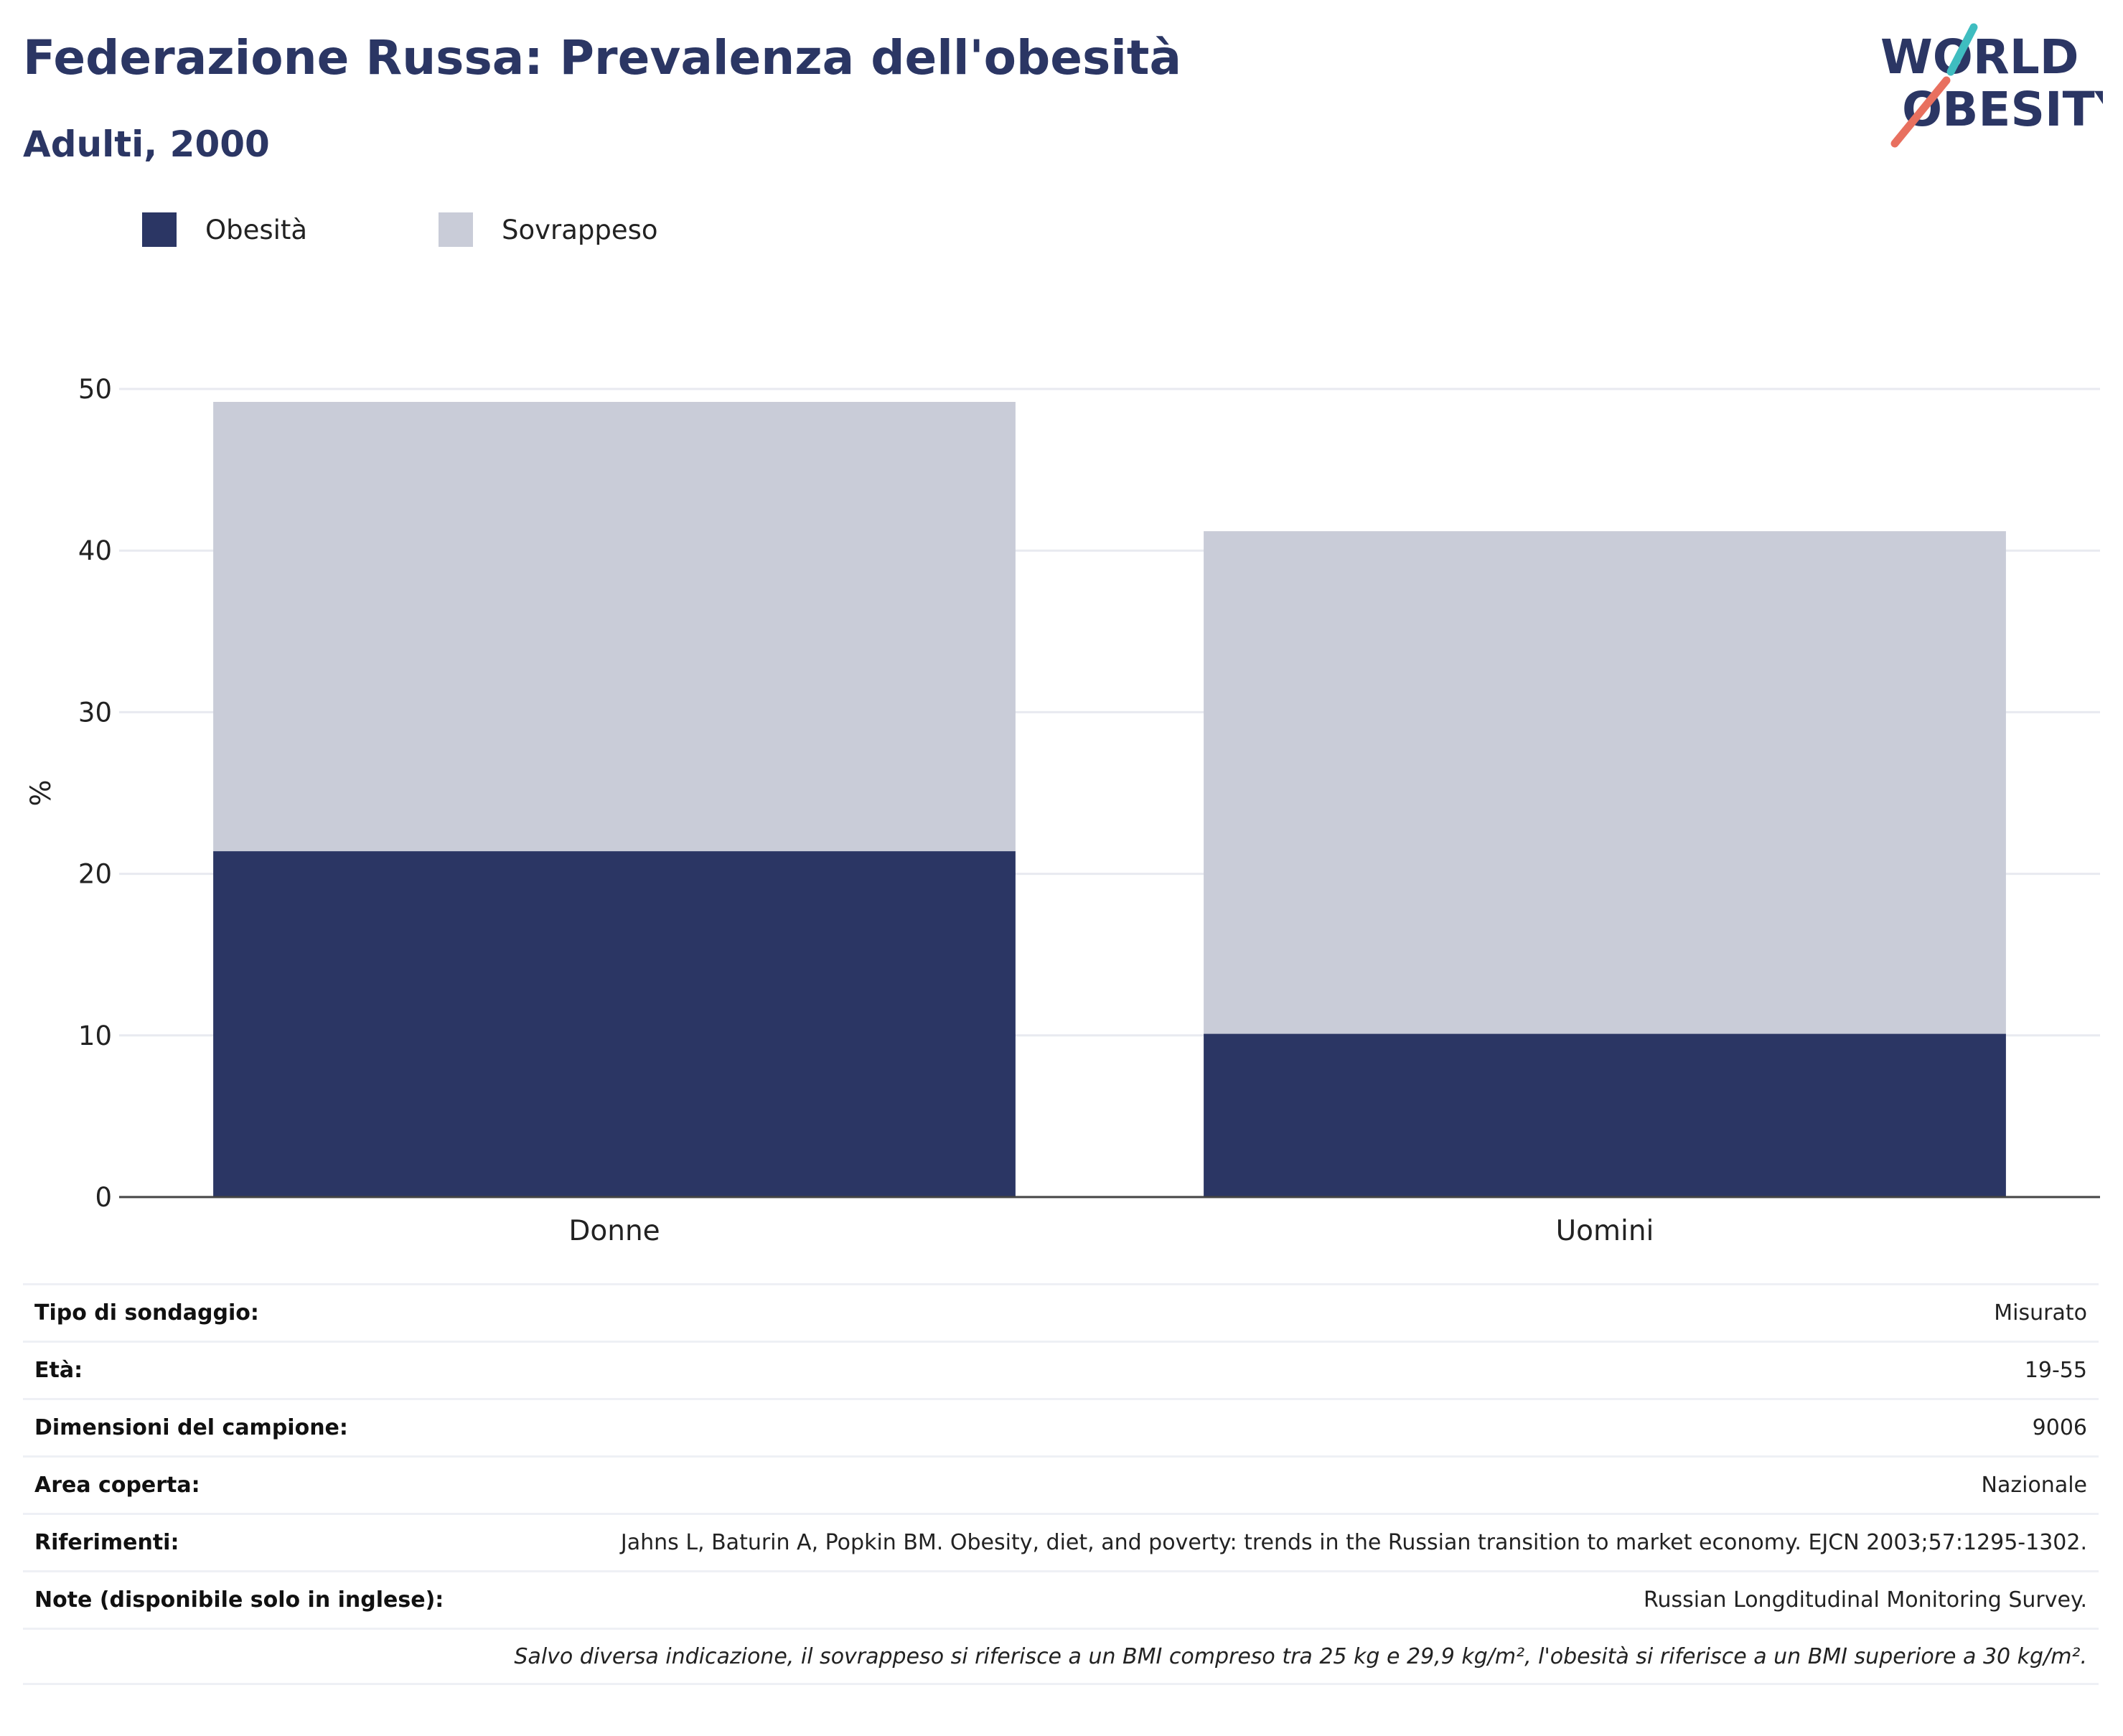  Describe the element at coordinates (95, 712) in the screenshot. I see `y-tick-label: 30` at that location.